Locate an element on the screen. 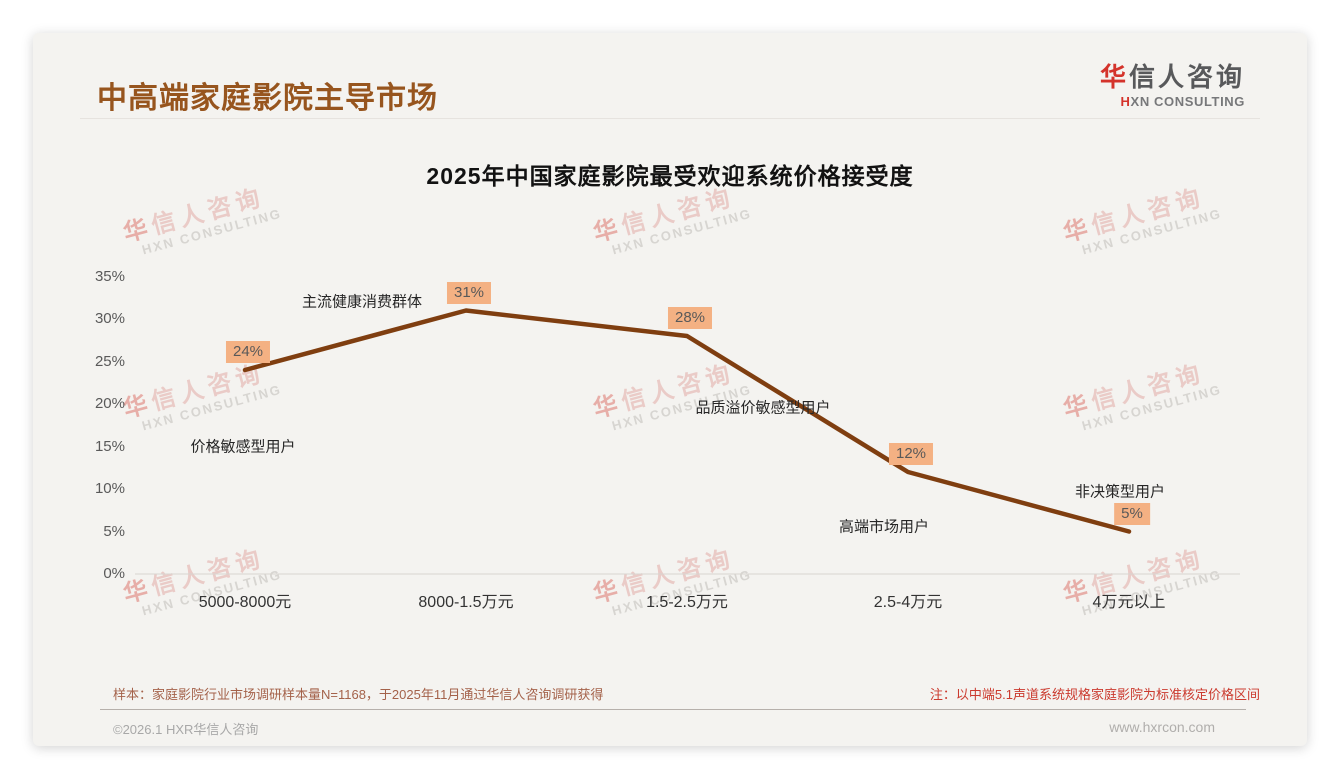  x-axis-category-label: 1.5-2.5万元 is located at coordinates (687, 602).